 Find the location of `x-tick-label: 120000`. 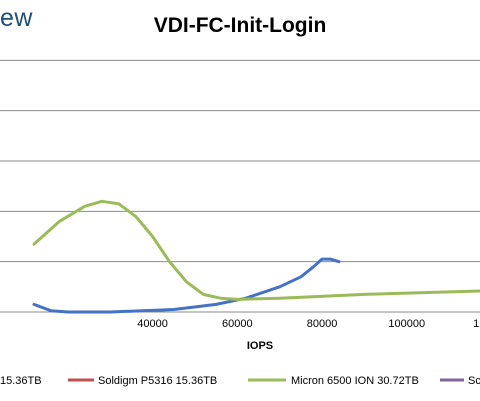

x-tick-label: 120000 is located at coordinates (476, 324).